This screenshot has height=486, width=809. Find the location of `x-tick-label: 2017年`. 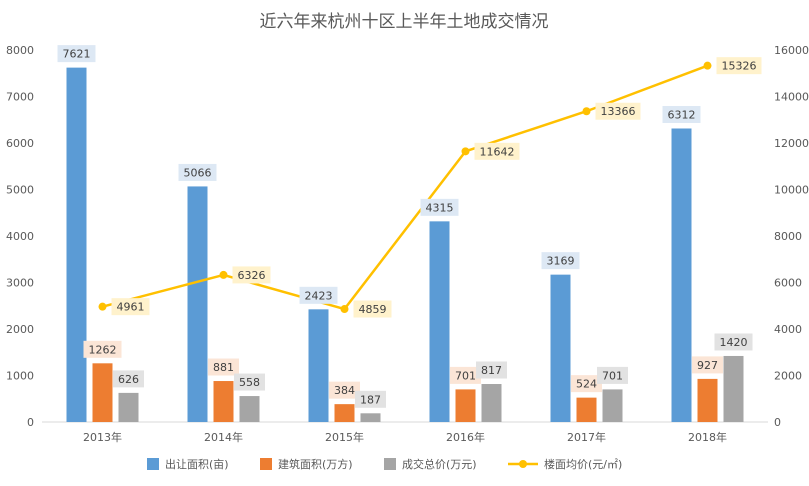

x-tick-label: 2017年 is located at coordinates (586, 437).